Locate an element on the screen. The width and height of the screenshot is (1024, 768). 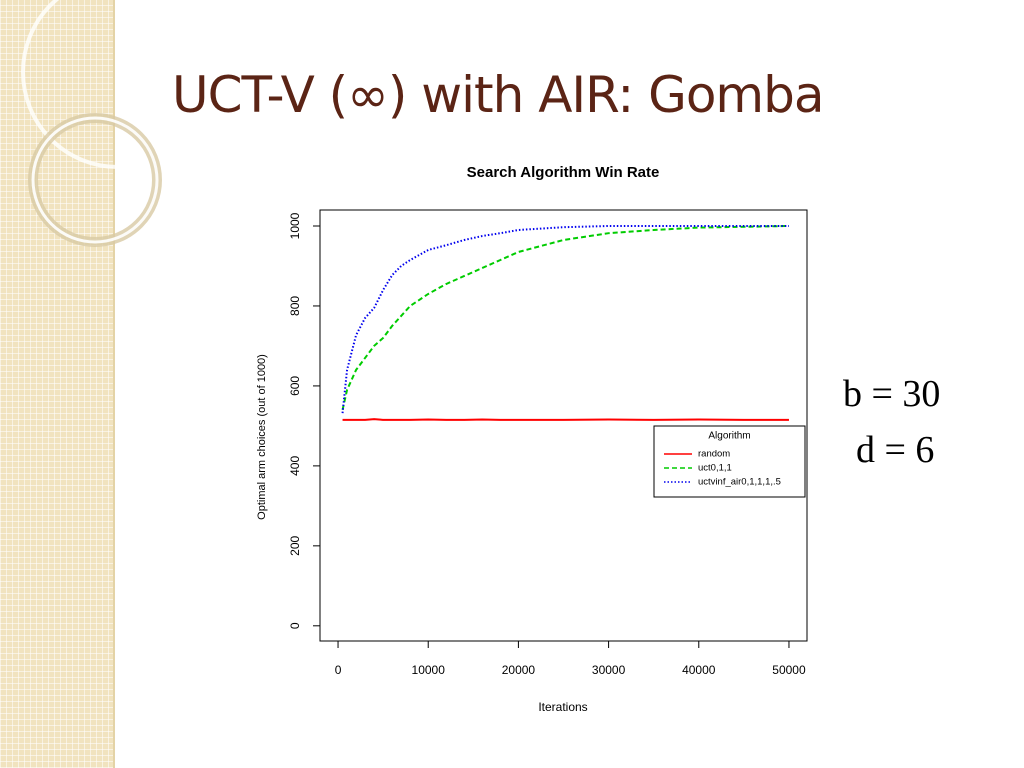
legend-label: random is located at coordinates (714, 454).